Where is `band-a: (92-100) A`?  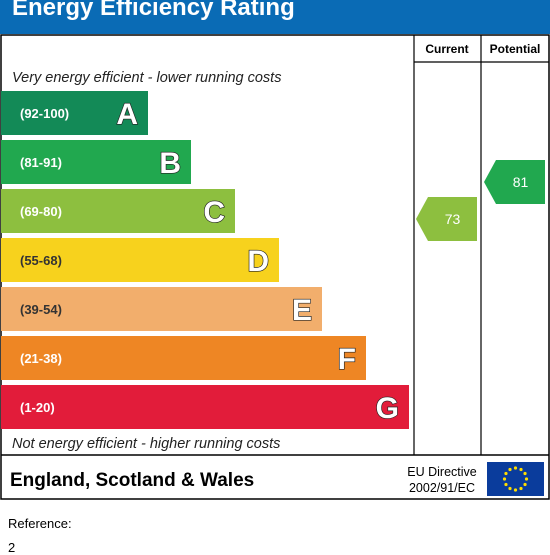
band-a: (92-100) A is located at coordinates (74, 113).